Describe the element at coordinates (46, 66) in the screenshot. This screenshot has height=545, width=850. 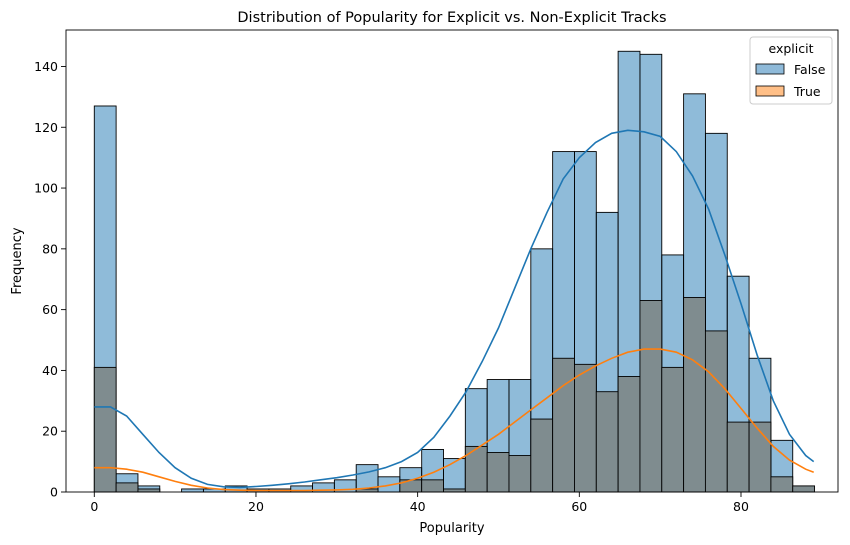
I see `y-tick-label: 140` at that location.